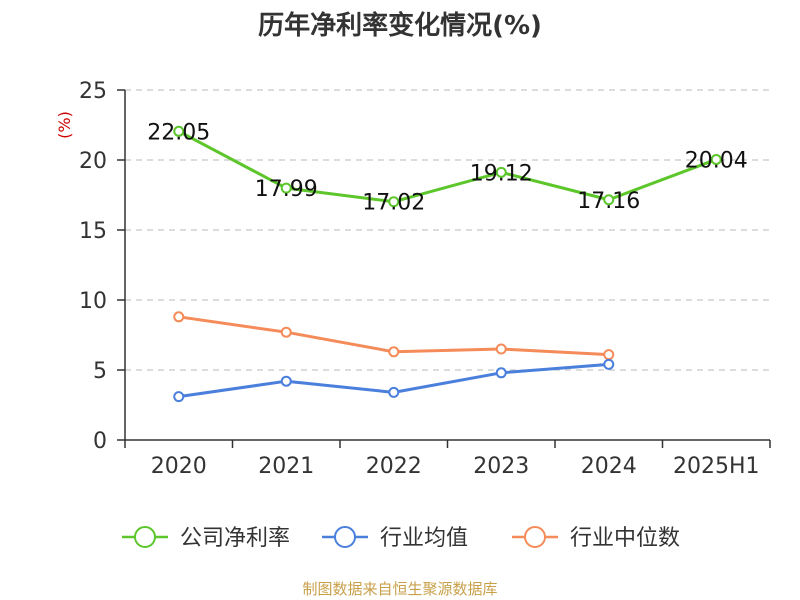  I want to click on y-tick-label: 15, so click(93, 231).